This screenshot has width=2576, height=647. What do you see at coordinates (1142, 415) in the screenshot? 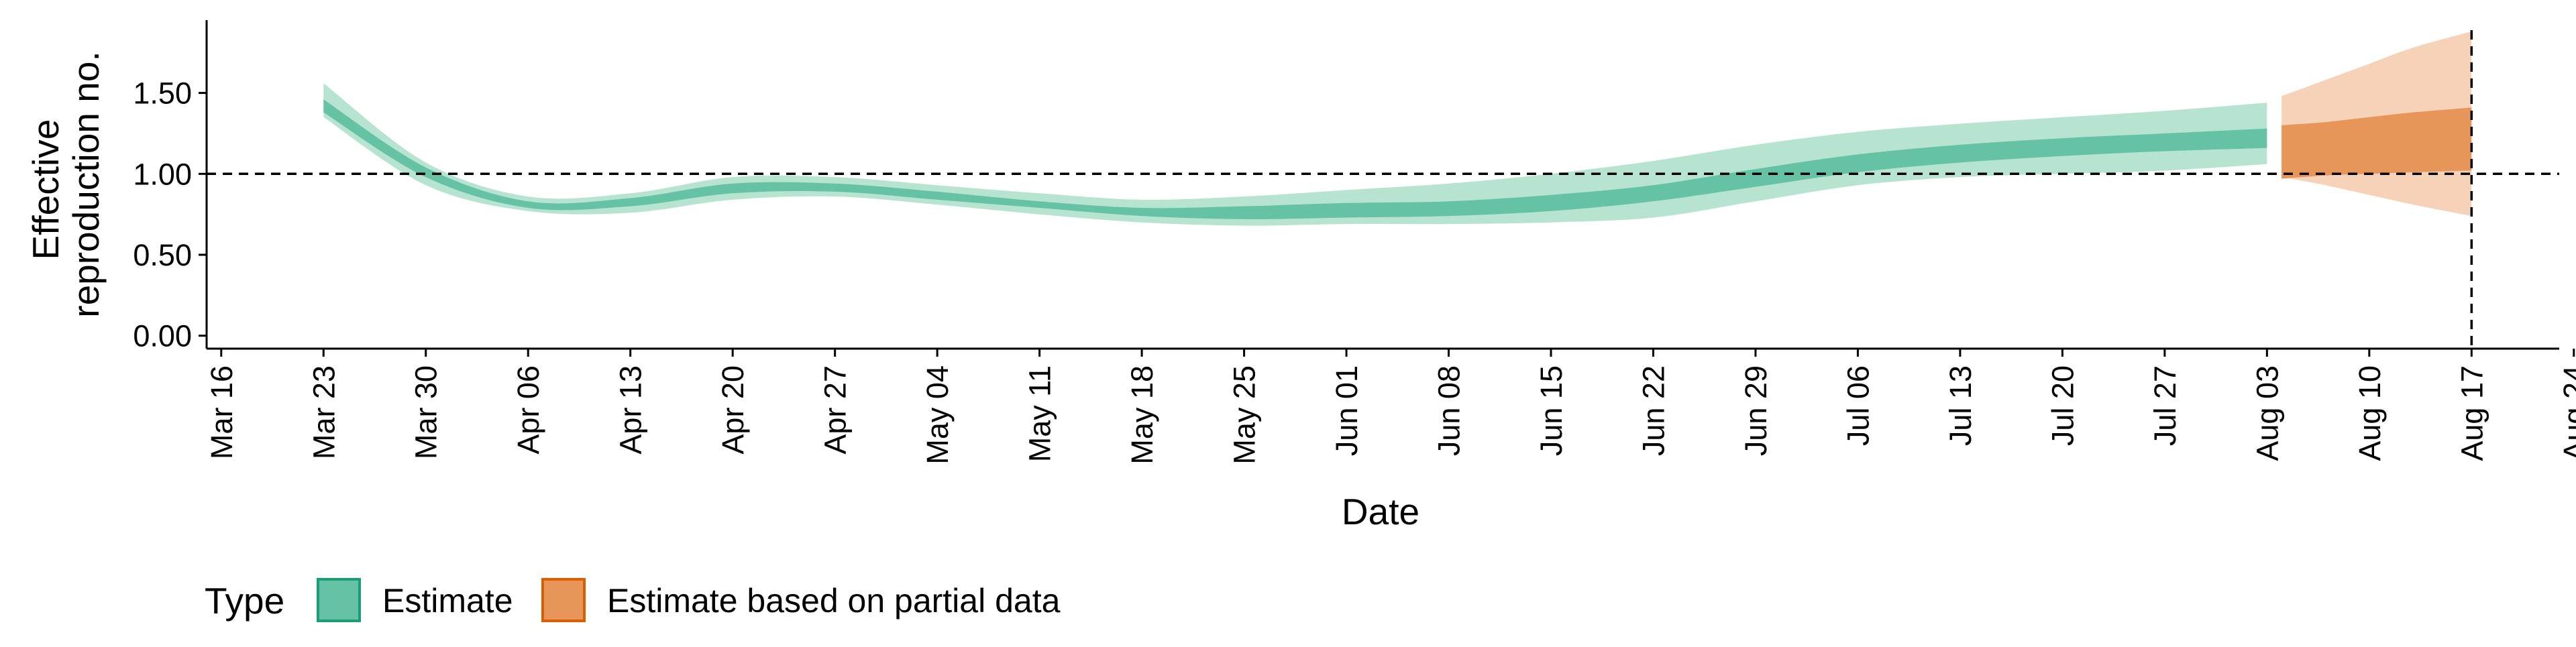
I see `x-tick-label: May 18` at bounding box center [1142, 415].